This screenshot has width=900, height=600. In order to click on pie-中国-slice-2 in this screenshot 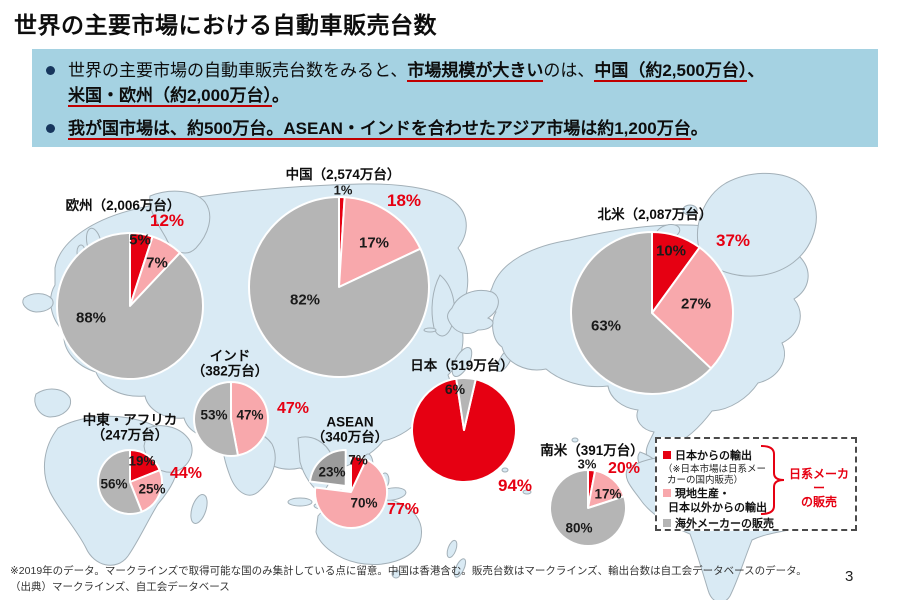, I will do `click(339, 287)`.